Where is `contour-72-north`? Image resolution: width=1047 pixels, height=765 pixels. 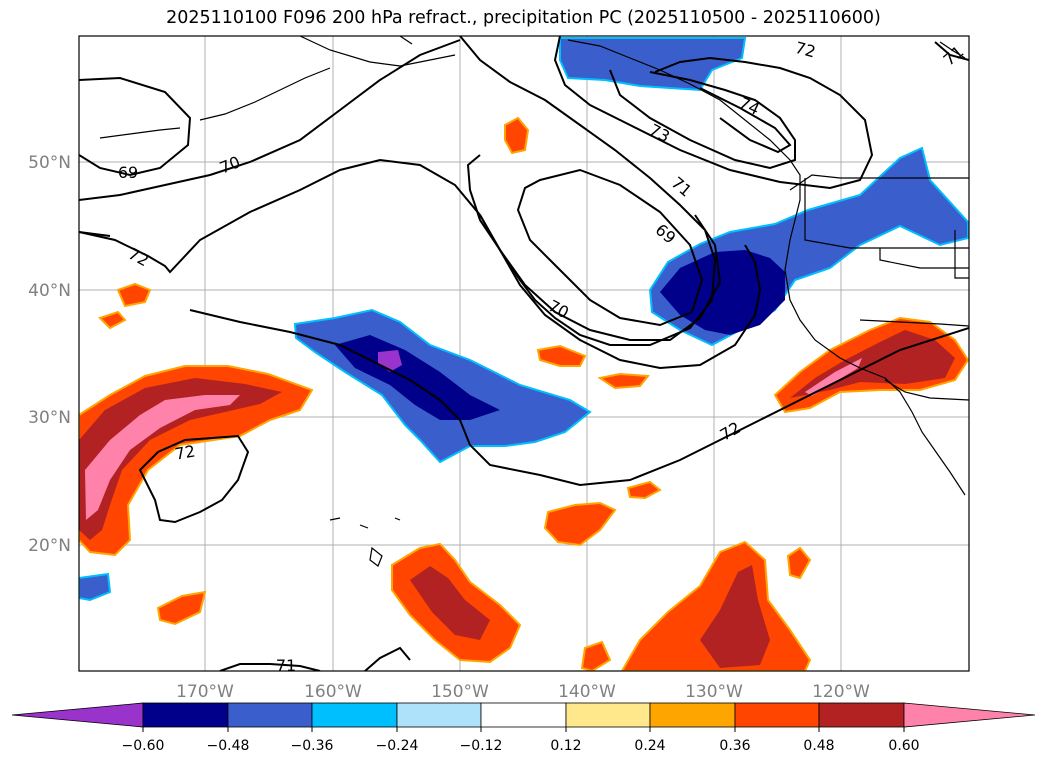 contour-72-north is located at coordinates (713, 113).